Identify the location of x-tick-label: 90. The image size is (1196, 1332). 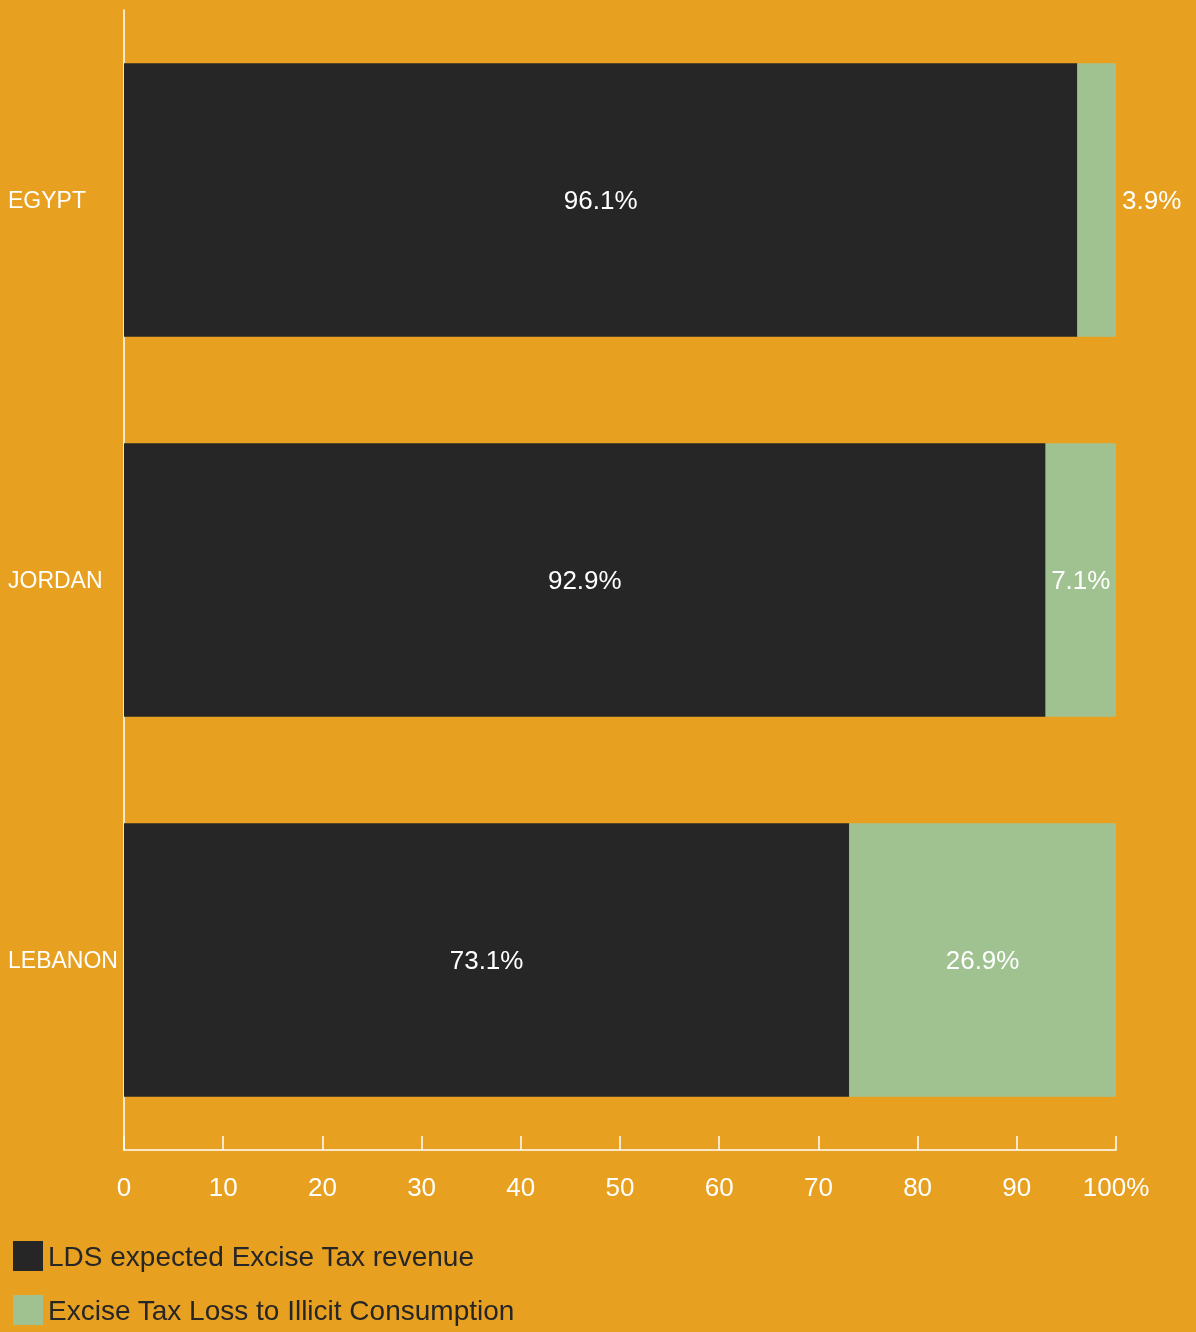
(1017, 1187).